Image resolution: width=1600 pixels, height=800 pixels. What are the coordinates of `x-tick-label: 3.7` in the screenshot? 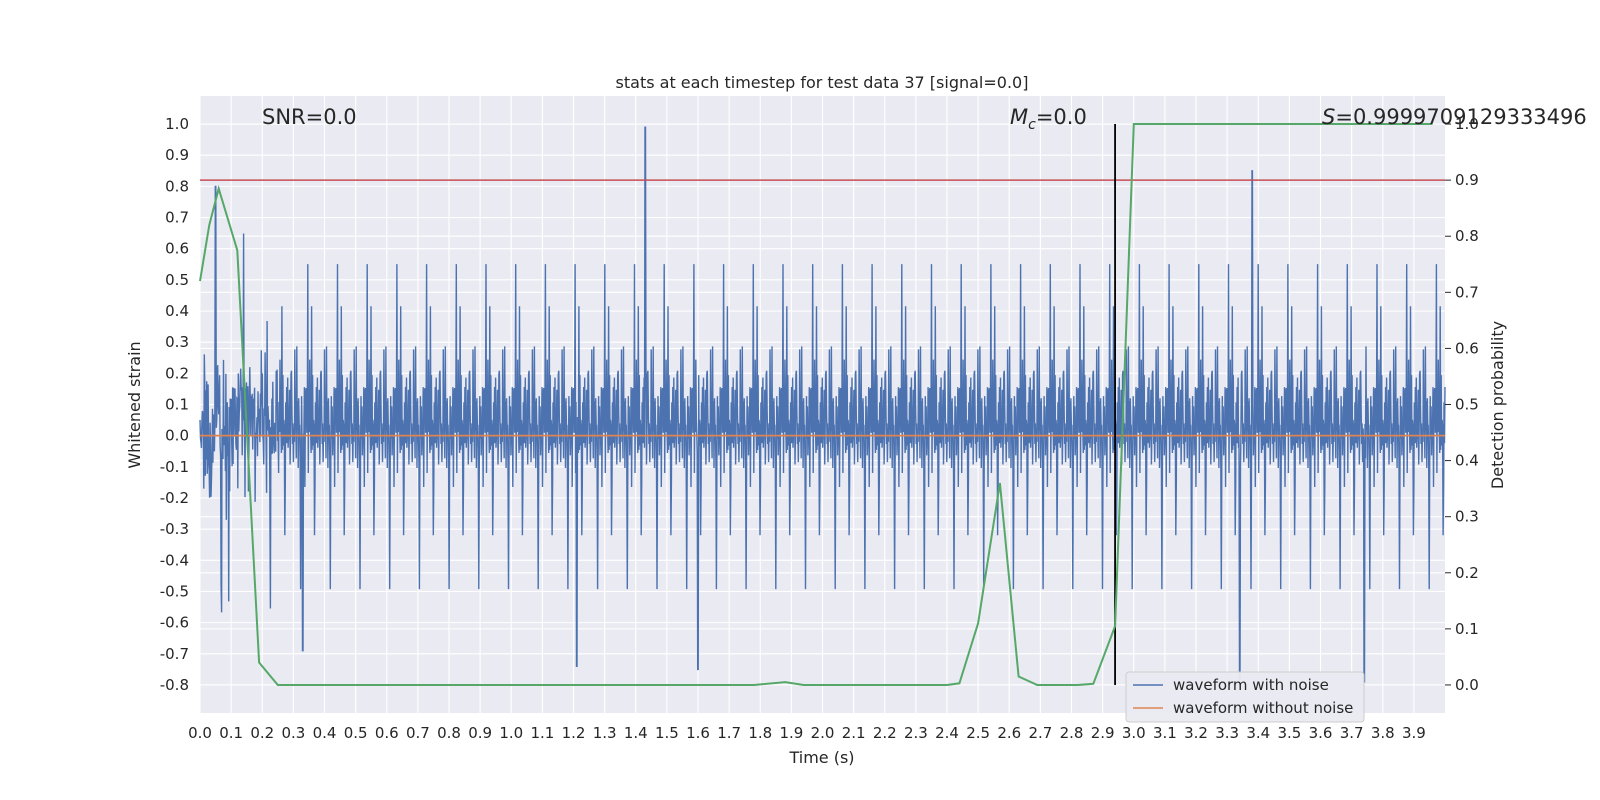 It's located at (1352, 733).